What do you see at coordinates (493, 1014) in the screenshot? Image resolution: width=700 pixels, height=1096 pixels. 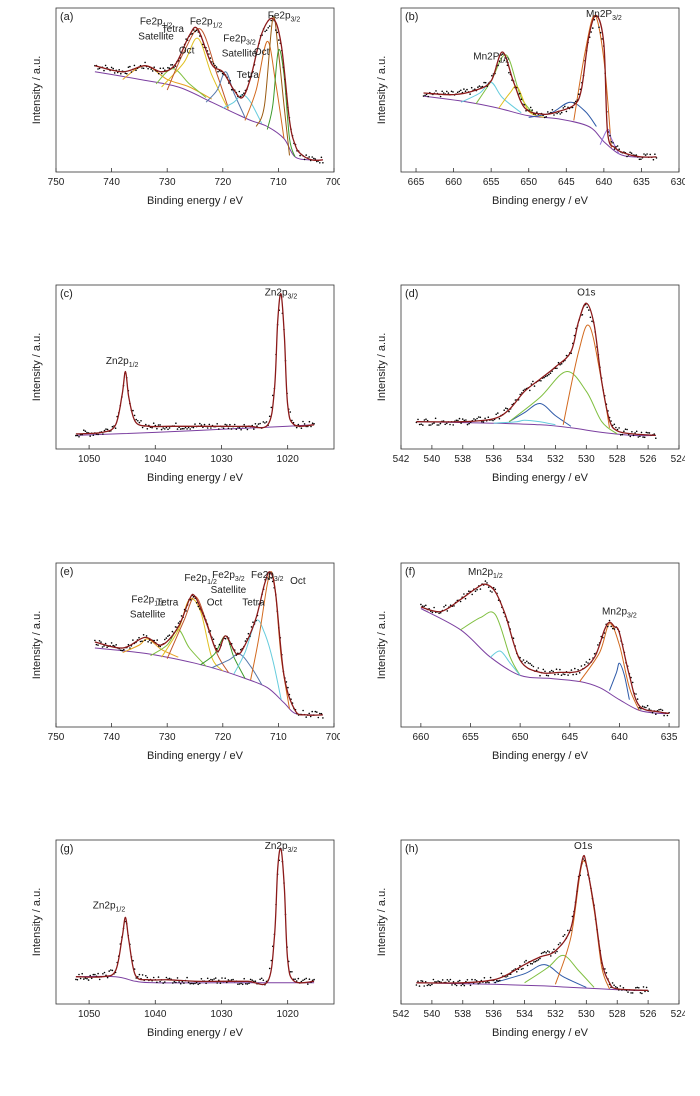 I see `x-tick-label: 536` at bounding box center [493, 1014].